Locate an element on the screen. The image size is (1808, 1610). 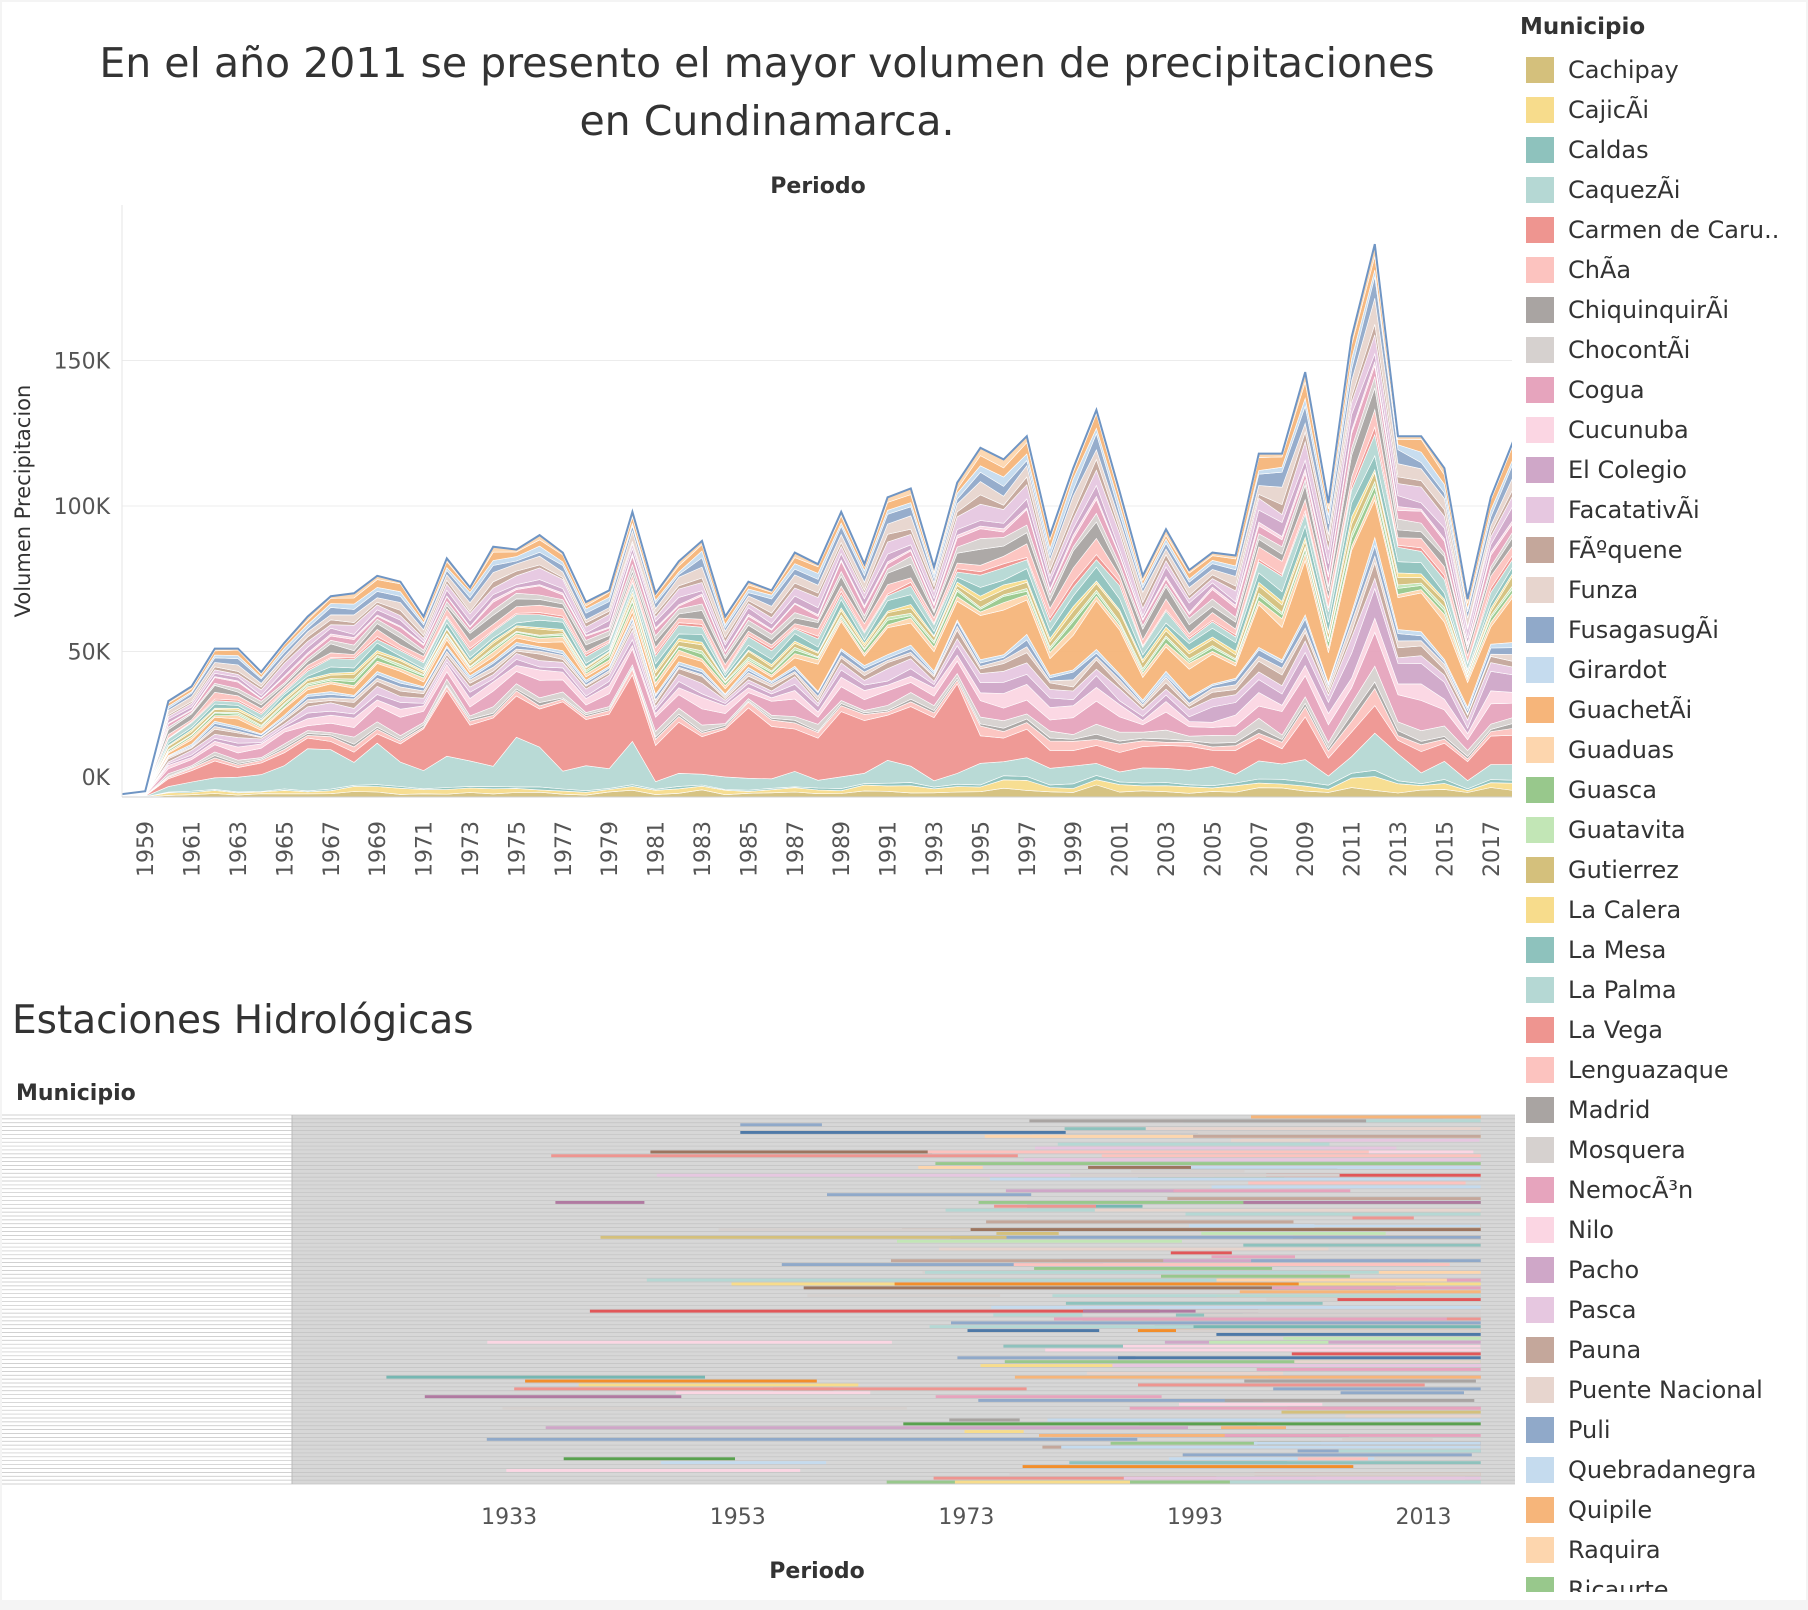
legend-item: Guaduas is located at coordinates (1657, 750).